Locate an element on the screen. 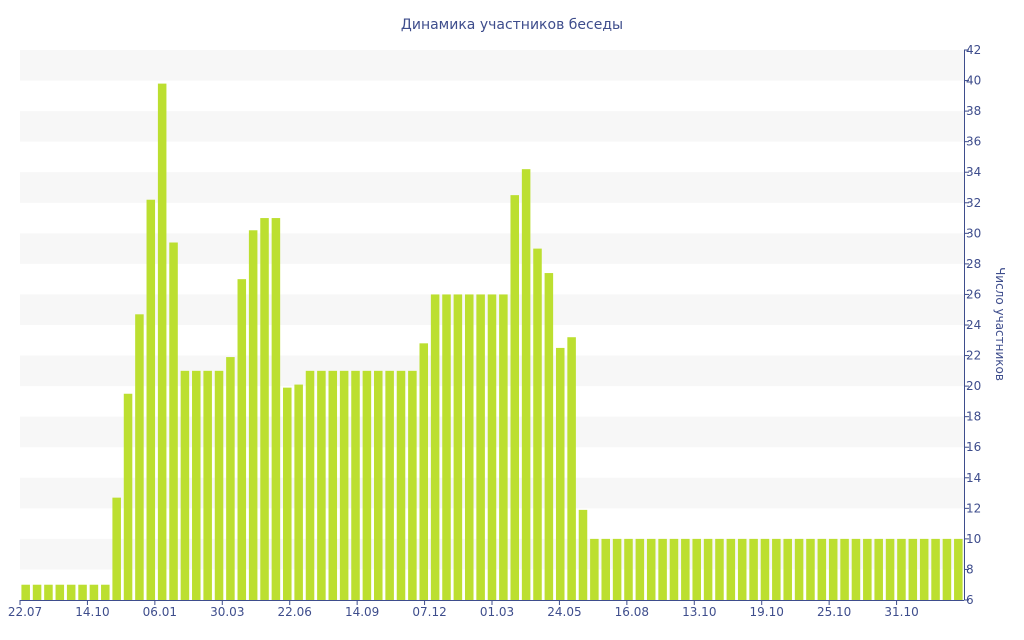 The image size is (1024, 640). x-tick-label: 22.07 is located at coordinates (25, 612).